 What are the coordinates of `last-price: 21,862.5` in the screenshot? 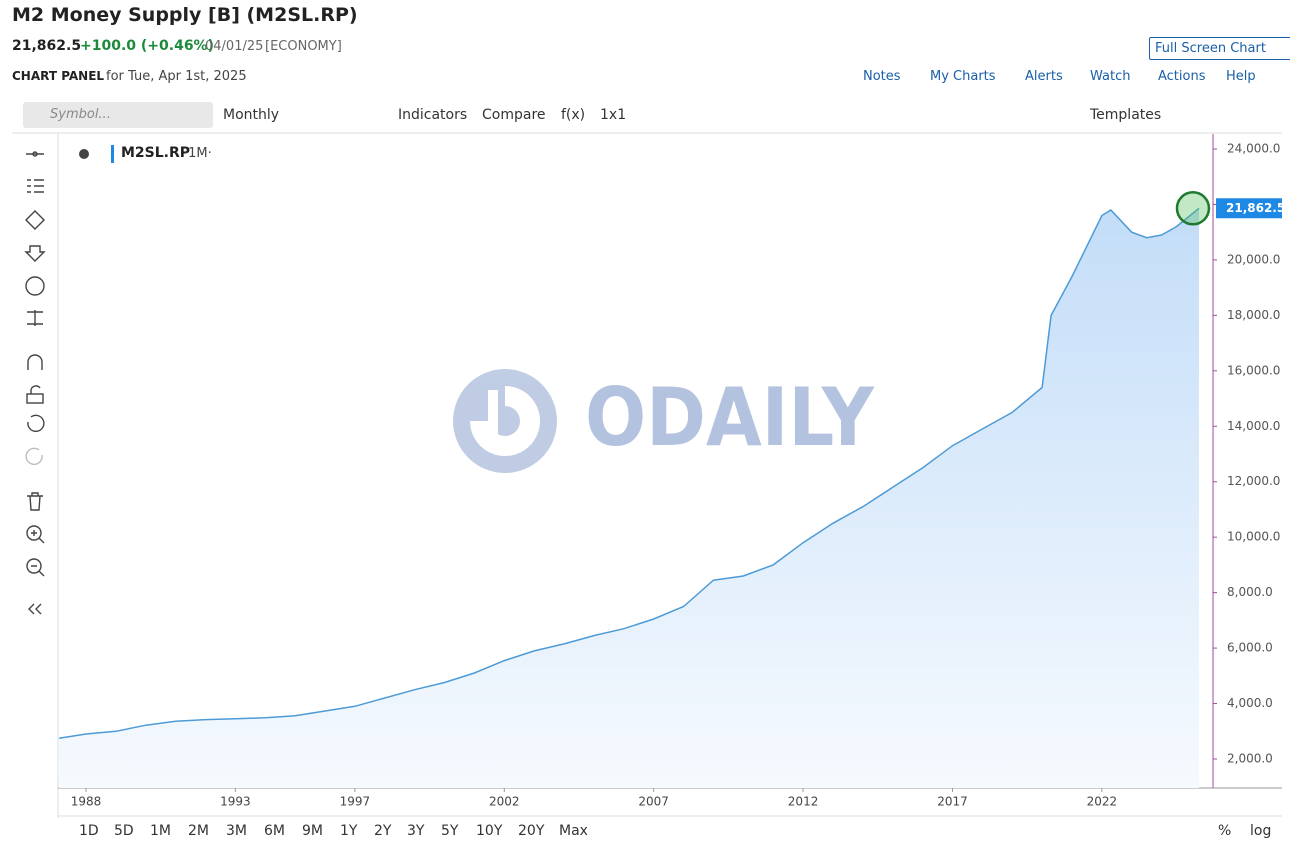 It's located at (47, 46).